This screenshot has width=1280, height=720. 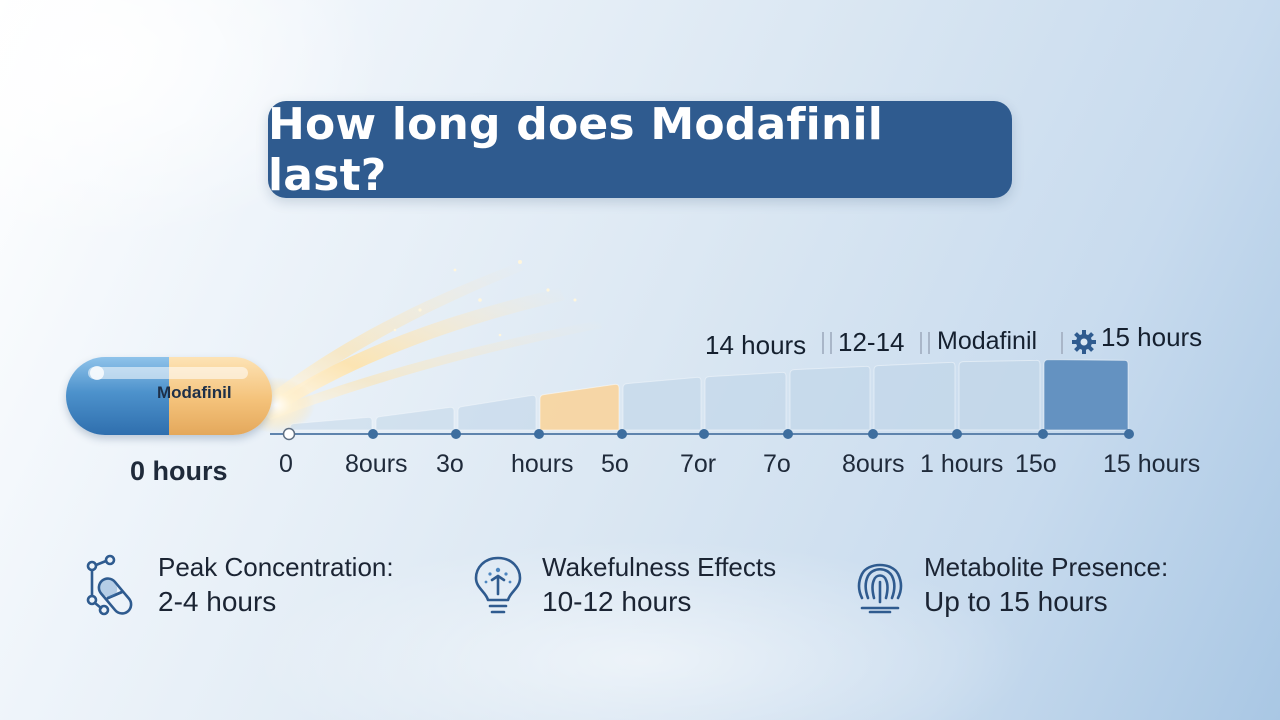 What do you see at coordinates (1084, 342) in the screenshot?
I see `gear-icon` at bounding box center [1084, 342].